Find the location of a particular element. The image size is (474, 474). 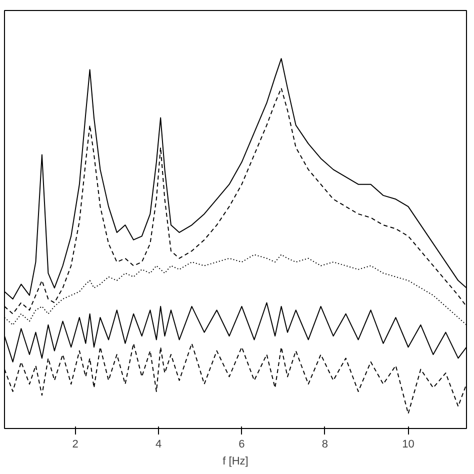

x-tick-label: 8 is located at coordinates (325, 444).